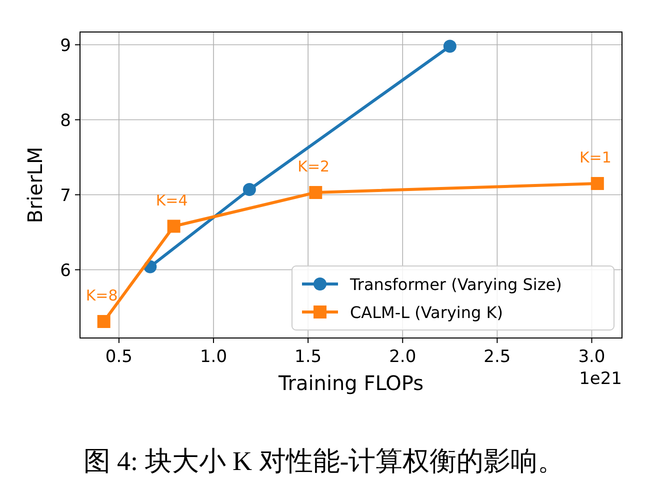 This screenshot has width=648, height=504. I want to click on annotation: K=1, so click(595, 157).